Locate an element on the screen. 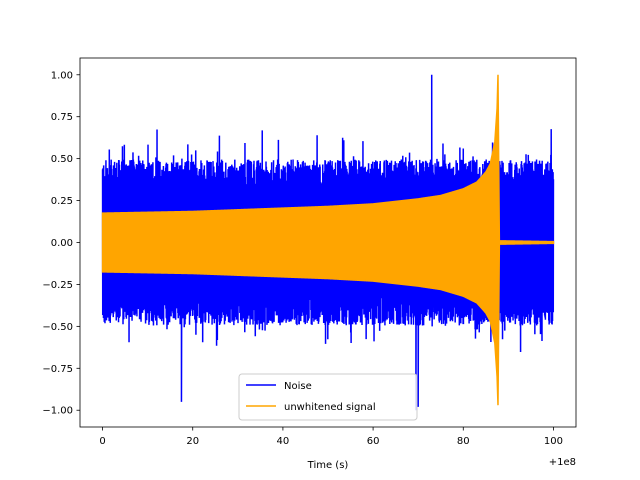 The image size is (640, 480). y-tick-label: 0.50 is located at coordinates (62, 159).